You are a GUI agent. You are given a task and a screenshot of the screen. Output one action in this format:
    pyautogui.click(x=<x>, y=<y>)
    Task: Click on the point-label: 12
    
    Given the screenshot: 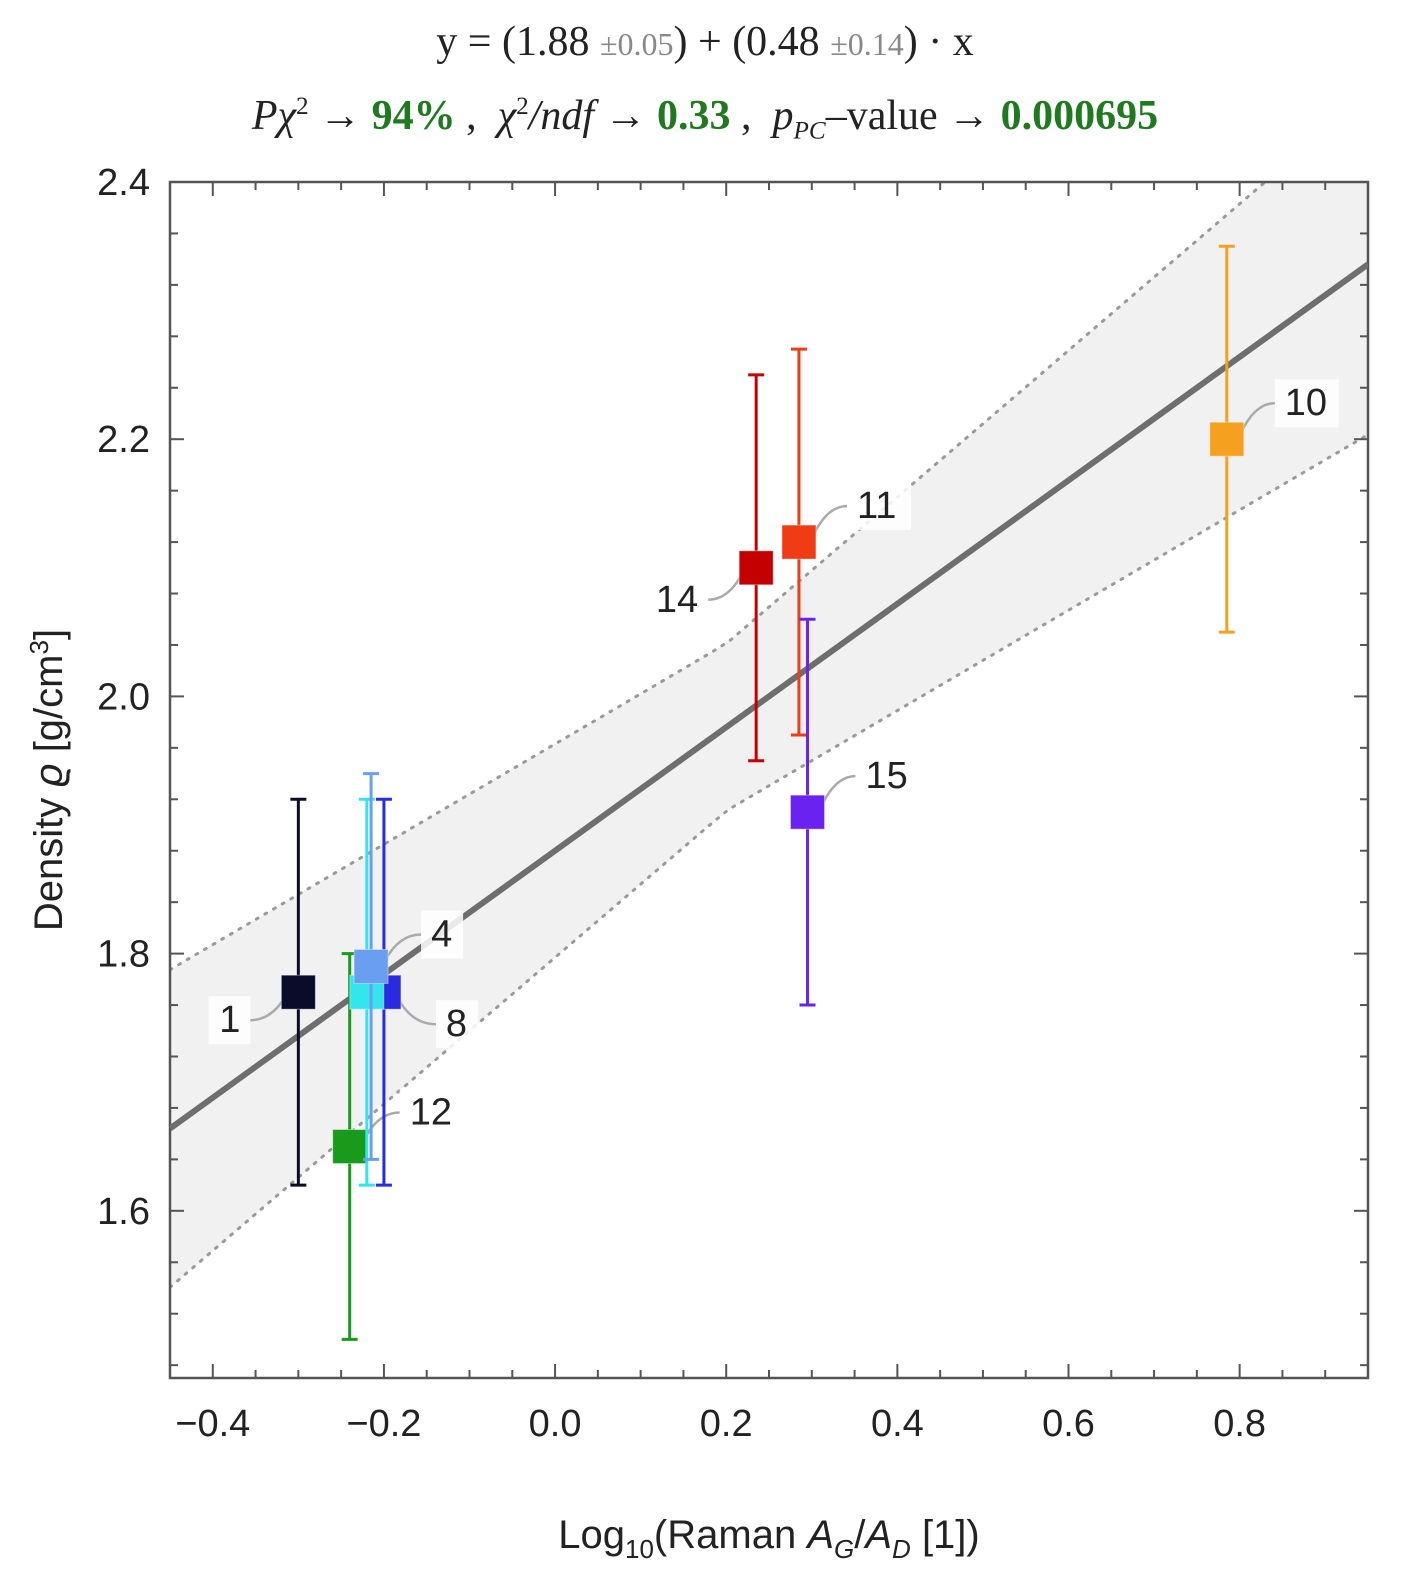 What is the action you would take?
    pyautogui.click(x=431, y=1113)
    